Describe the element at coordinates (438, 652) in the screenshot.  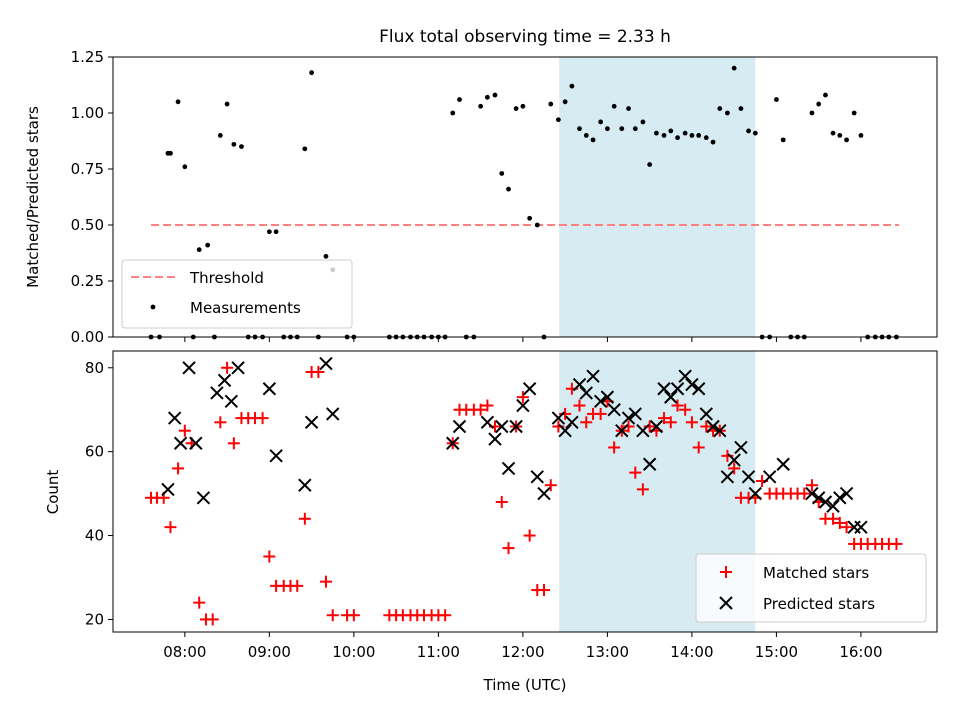
I see `x-tick-label: 11:00` at that location.